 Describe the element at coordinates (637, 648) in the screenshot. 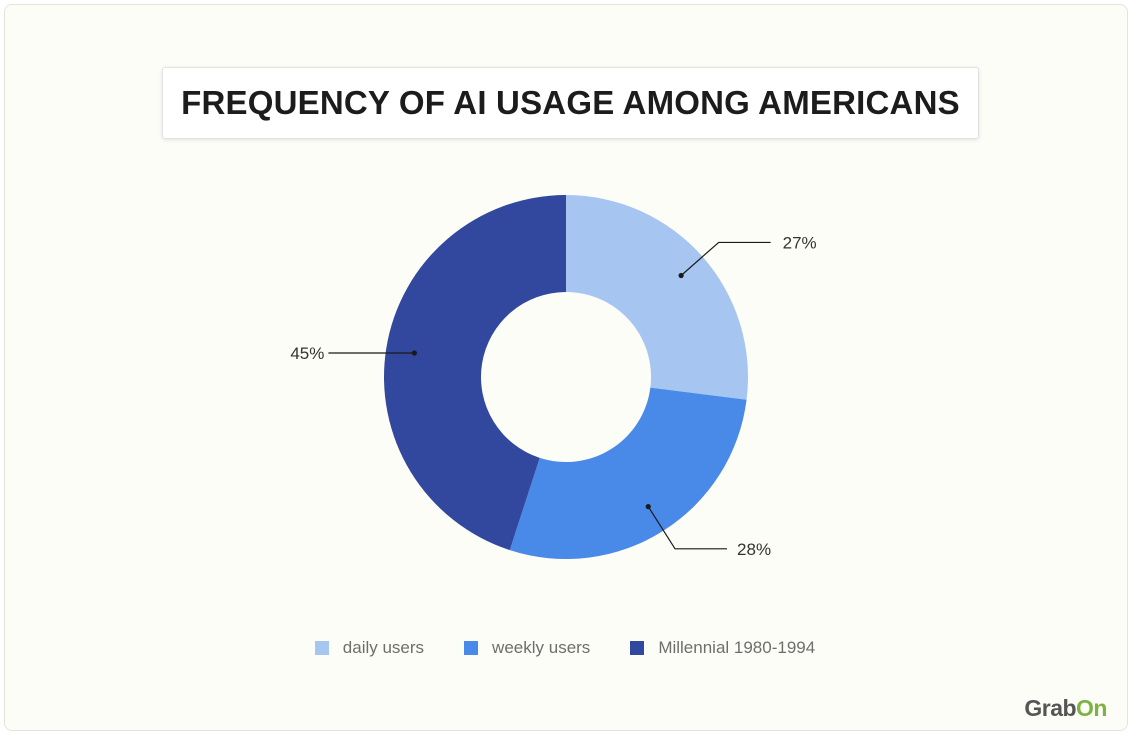

I see `legend-swatch-millennial` at that location.